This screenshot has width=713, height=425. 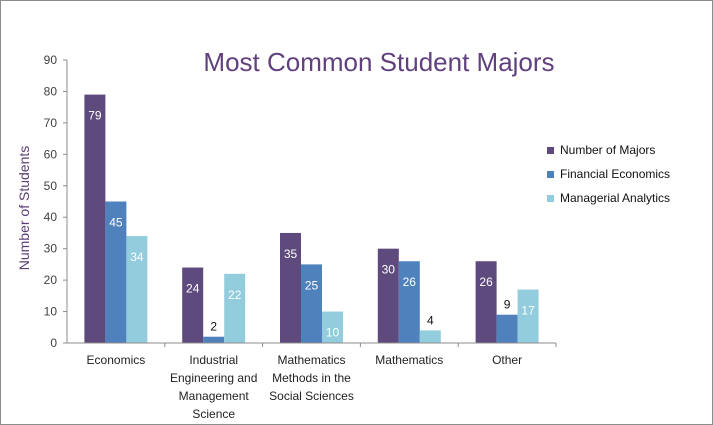 I want to click on y-tick-label: 20, so click(x=51, y=280).